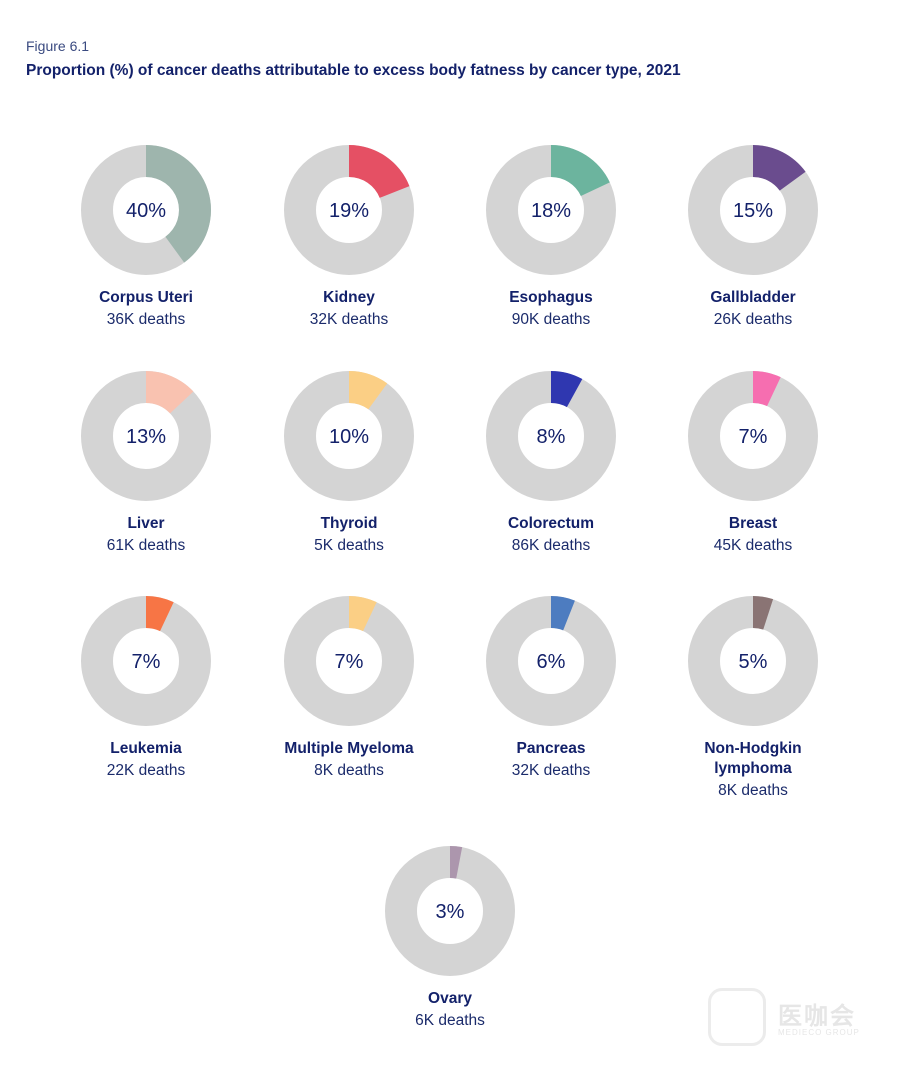 Image resolution: width=904 pixels, height=1066 pixels. I want to click on cancer-name-pancreas: Pancreas, so click(551, 748).